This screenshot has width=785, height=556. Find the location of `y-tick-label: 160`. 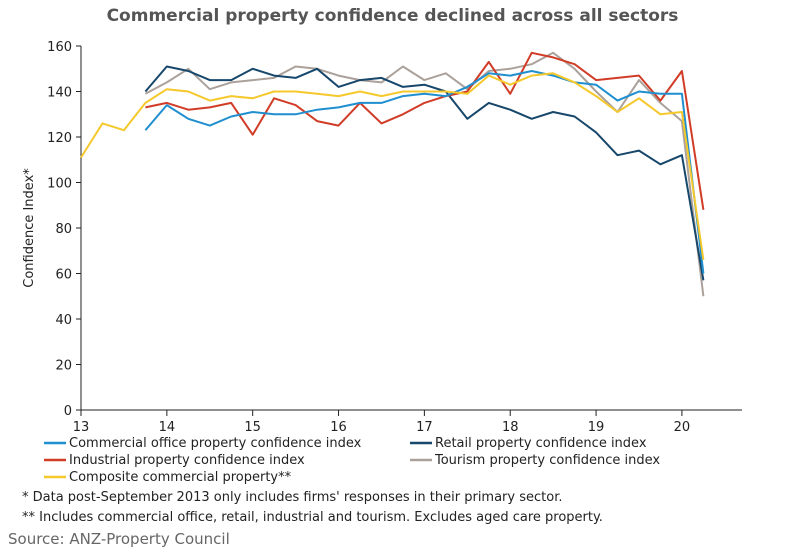

y-tick-label: 160 is located at coordinates (59, 47).